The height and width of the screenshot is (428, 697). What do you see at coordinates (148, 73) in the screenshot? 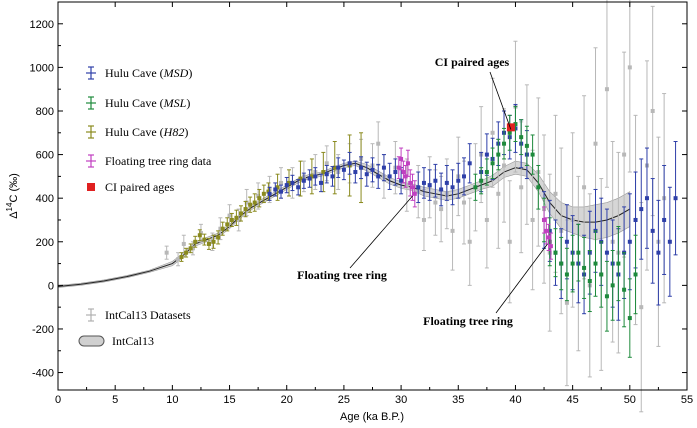
I see `legend-label: Hulu Cave (MSD)` at bounding box center [148, 73].